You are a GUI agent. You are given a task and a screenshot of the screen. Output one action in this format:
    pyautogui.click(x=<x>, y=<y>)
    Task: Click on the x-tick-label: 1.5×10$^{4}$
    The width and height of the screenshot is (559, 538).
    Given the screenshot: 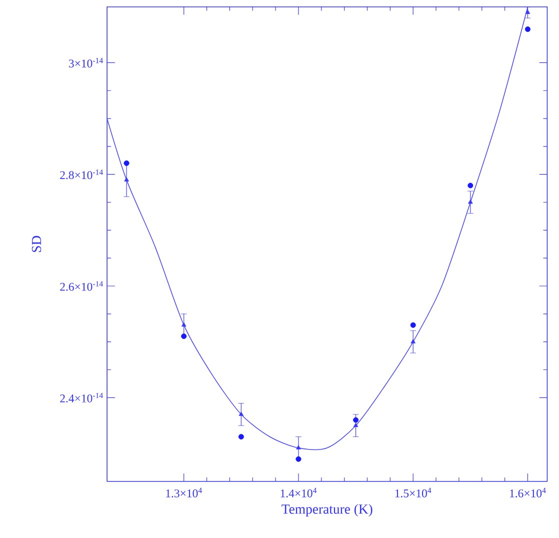 What is the action you would take?
    pyautogui.click(x=413, y=493)
    